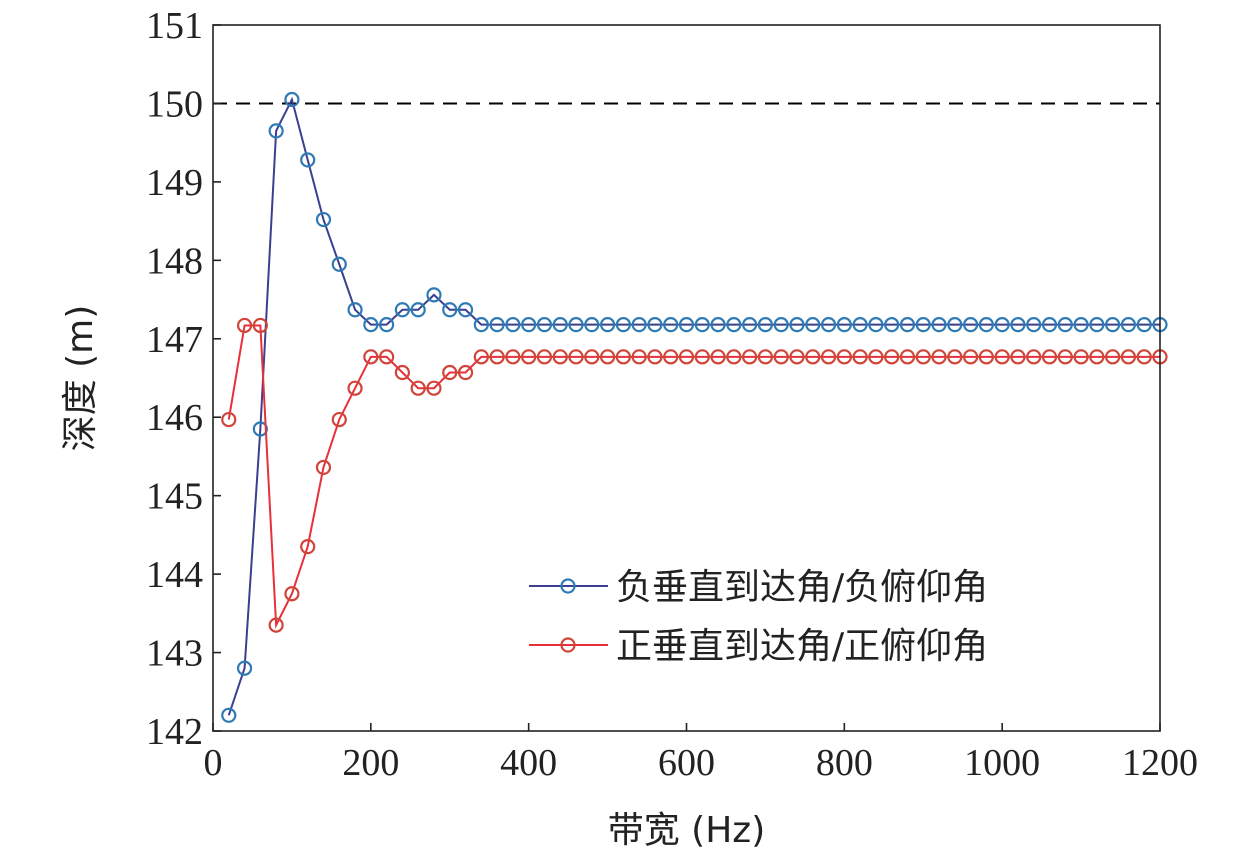 The image size is (1260, 858). I want to click on y-axis-title: 深度 (m), so click(80, 378).